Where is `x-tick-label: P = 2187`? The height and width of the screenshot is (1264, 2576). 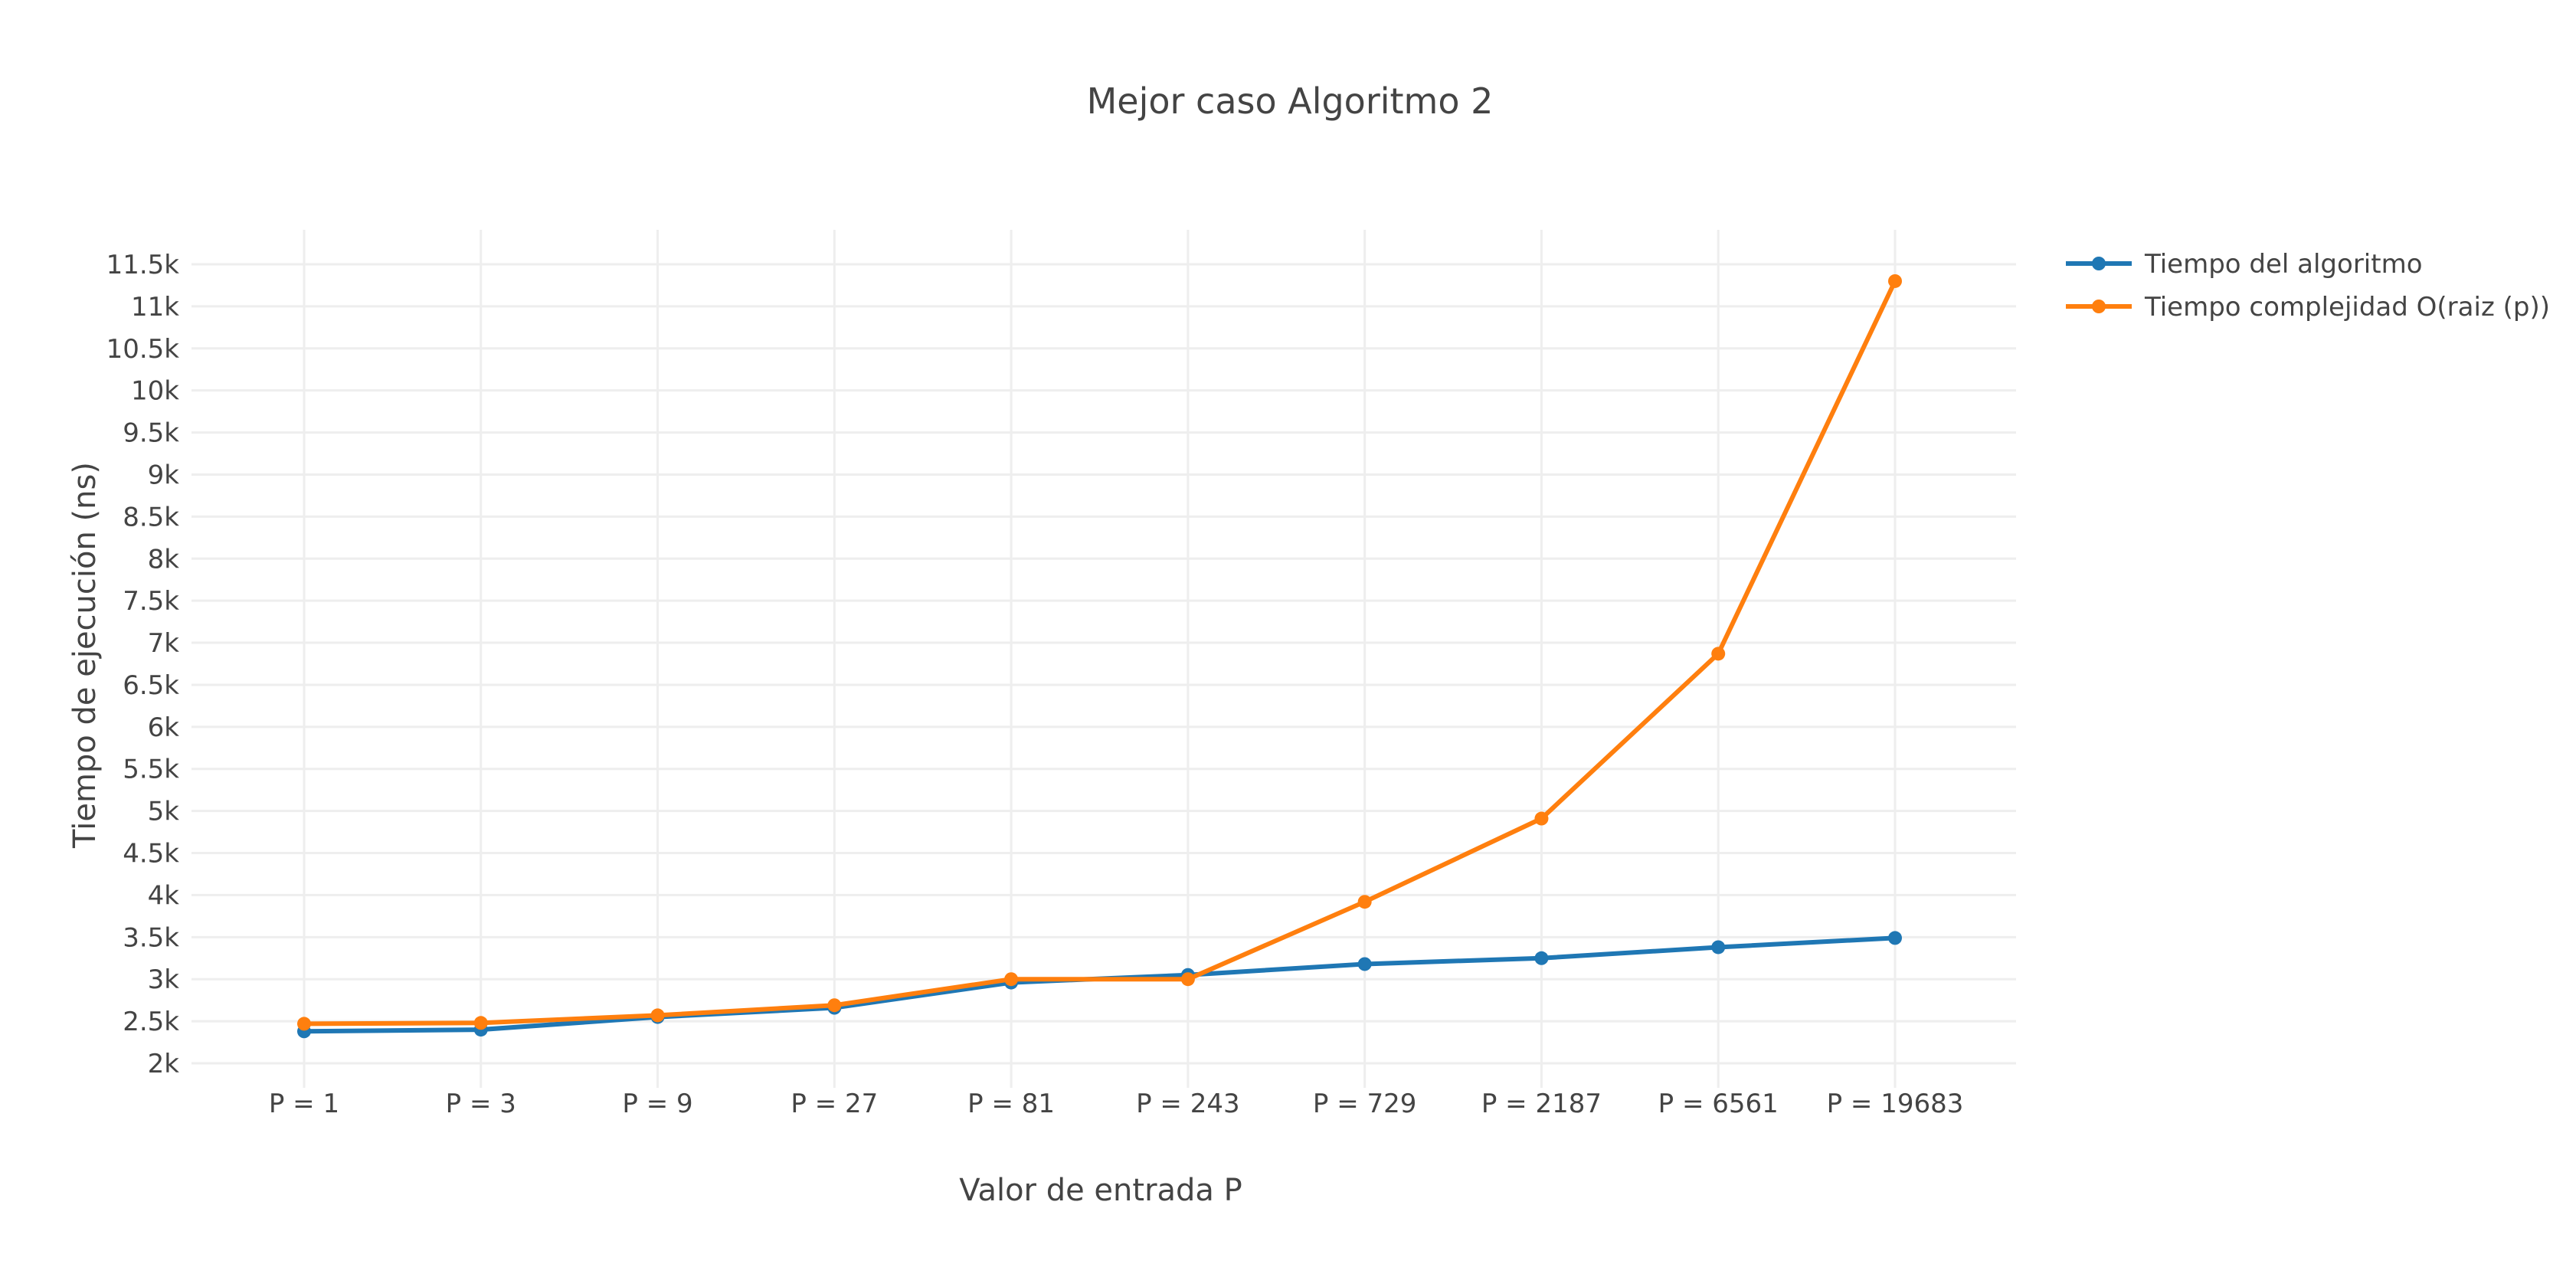
x-tick-label: P = 2187 is located at coordinates (1541, 1104).